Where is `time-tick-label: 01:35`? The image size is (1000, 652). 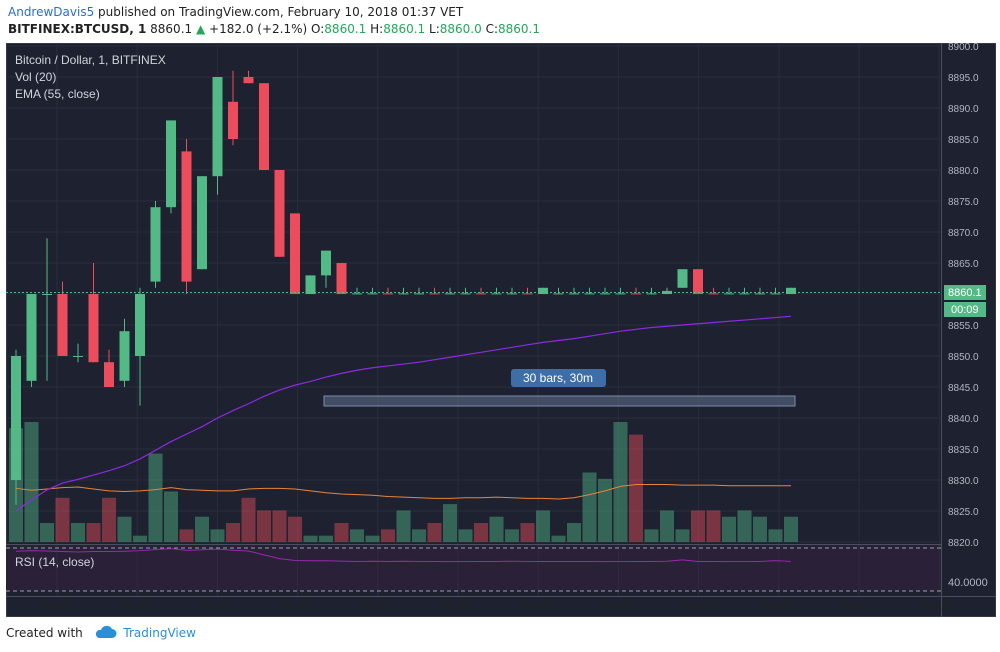
time-tick-label: 01:35 is located at coordinates (298, 607).